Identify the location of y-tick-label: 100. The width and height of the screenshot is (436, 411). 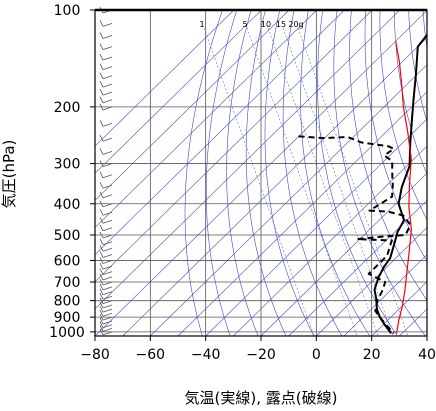
(67, 11).